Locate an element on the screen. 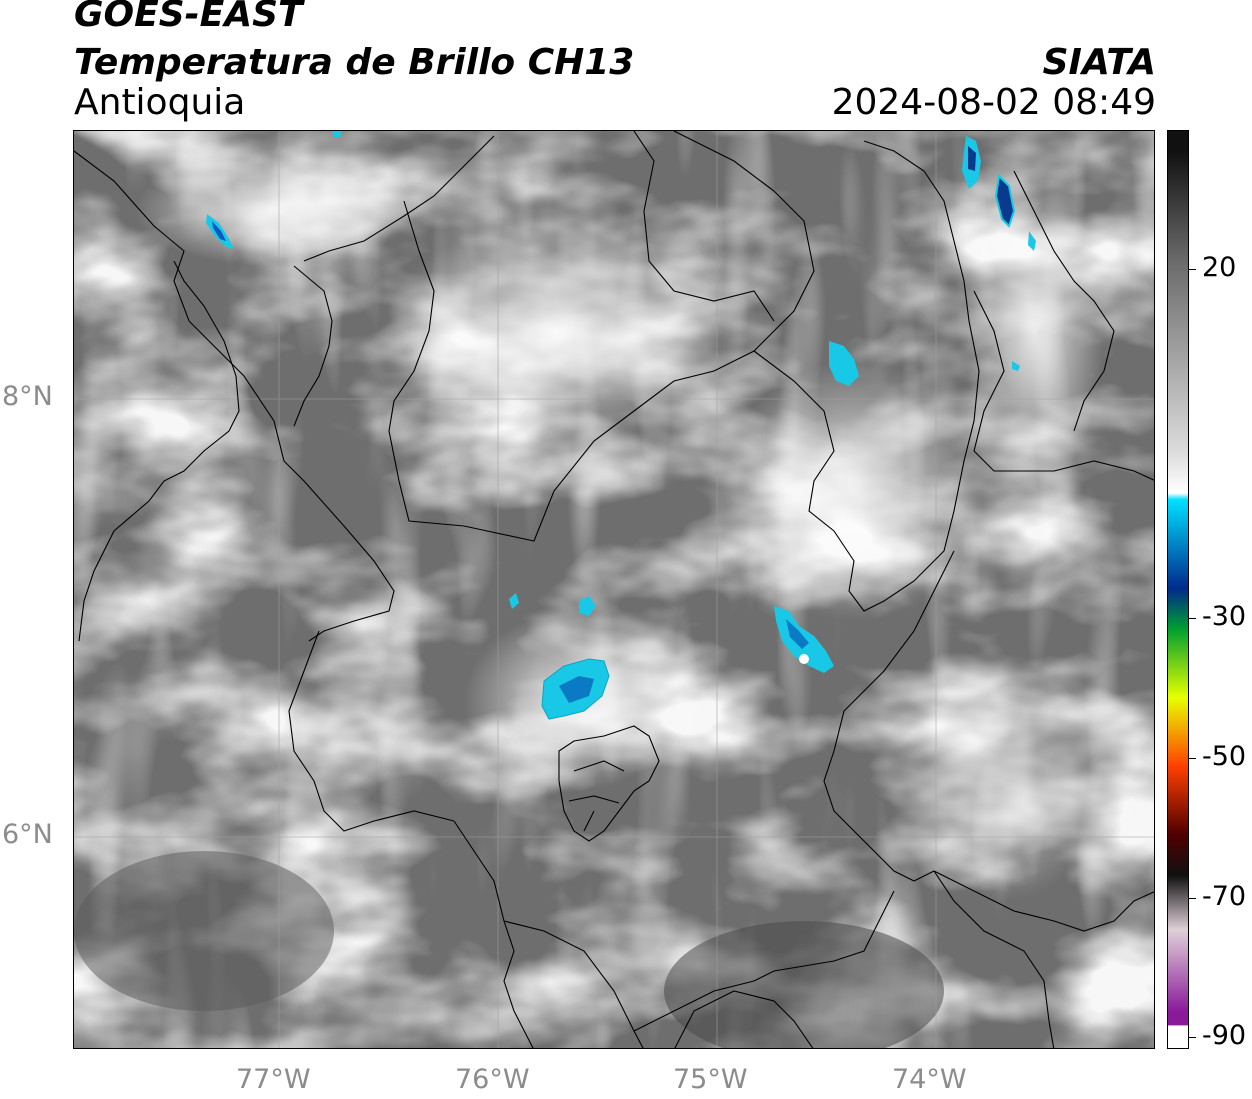 The width and height of the screenshot is (1252, 1099). cloud-mass-north is located at coordinates (554, 331).